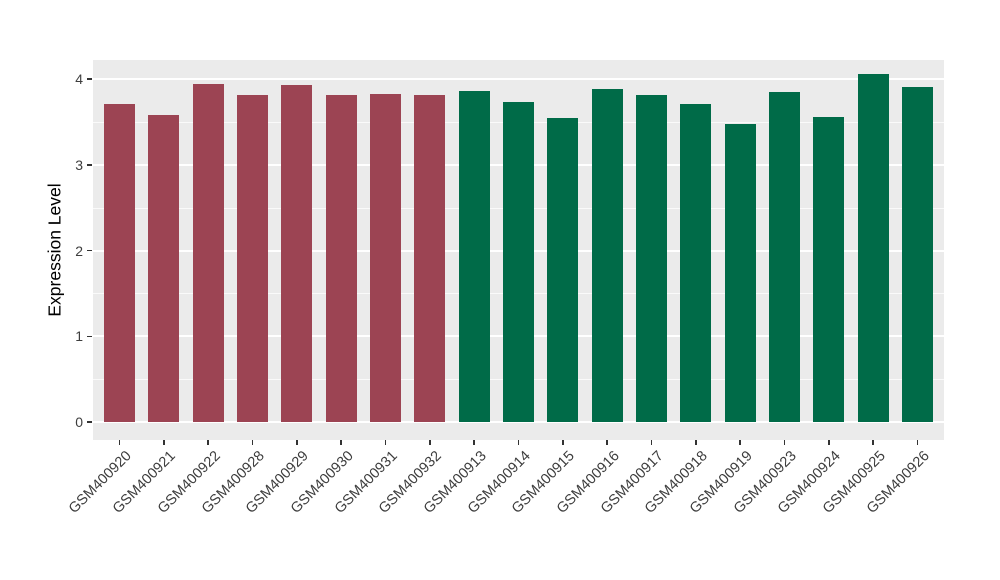 The image size is (1000, 580). I want to click on y-axis-tick-label: 4, so click(79, 79).